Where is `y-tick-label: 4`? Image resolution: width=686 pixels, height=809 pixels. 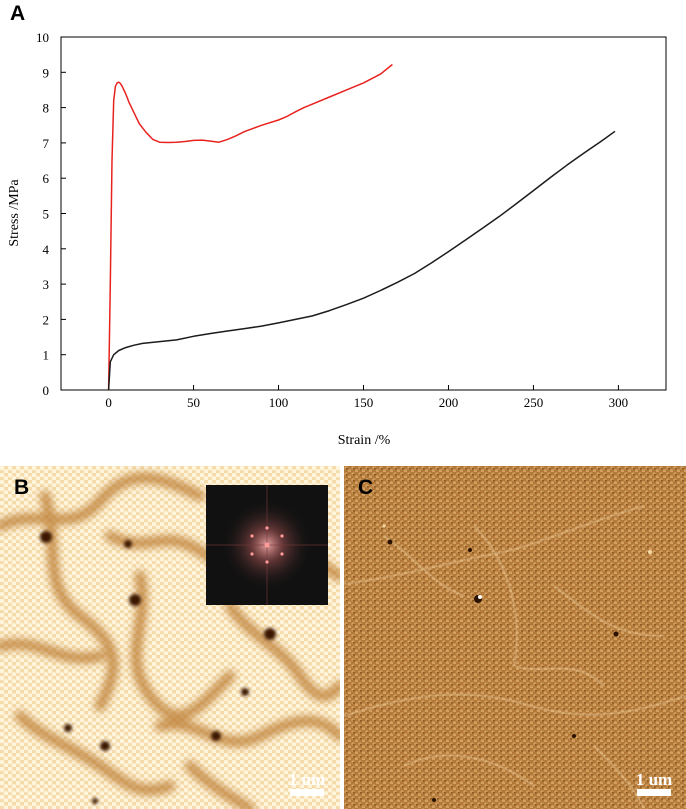 y-tick-label: 4 is located at coordinates (46, 249).